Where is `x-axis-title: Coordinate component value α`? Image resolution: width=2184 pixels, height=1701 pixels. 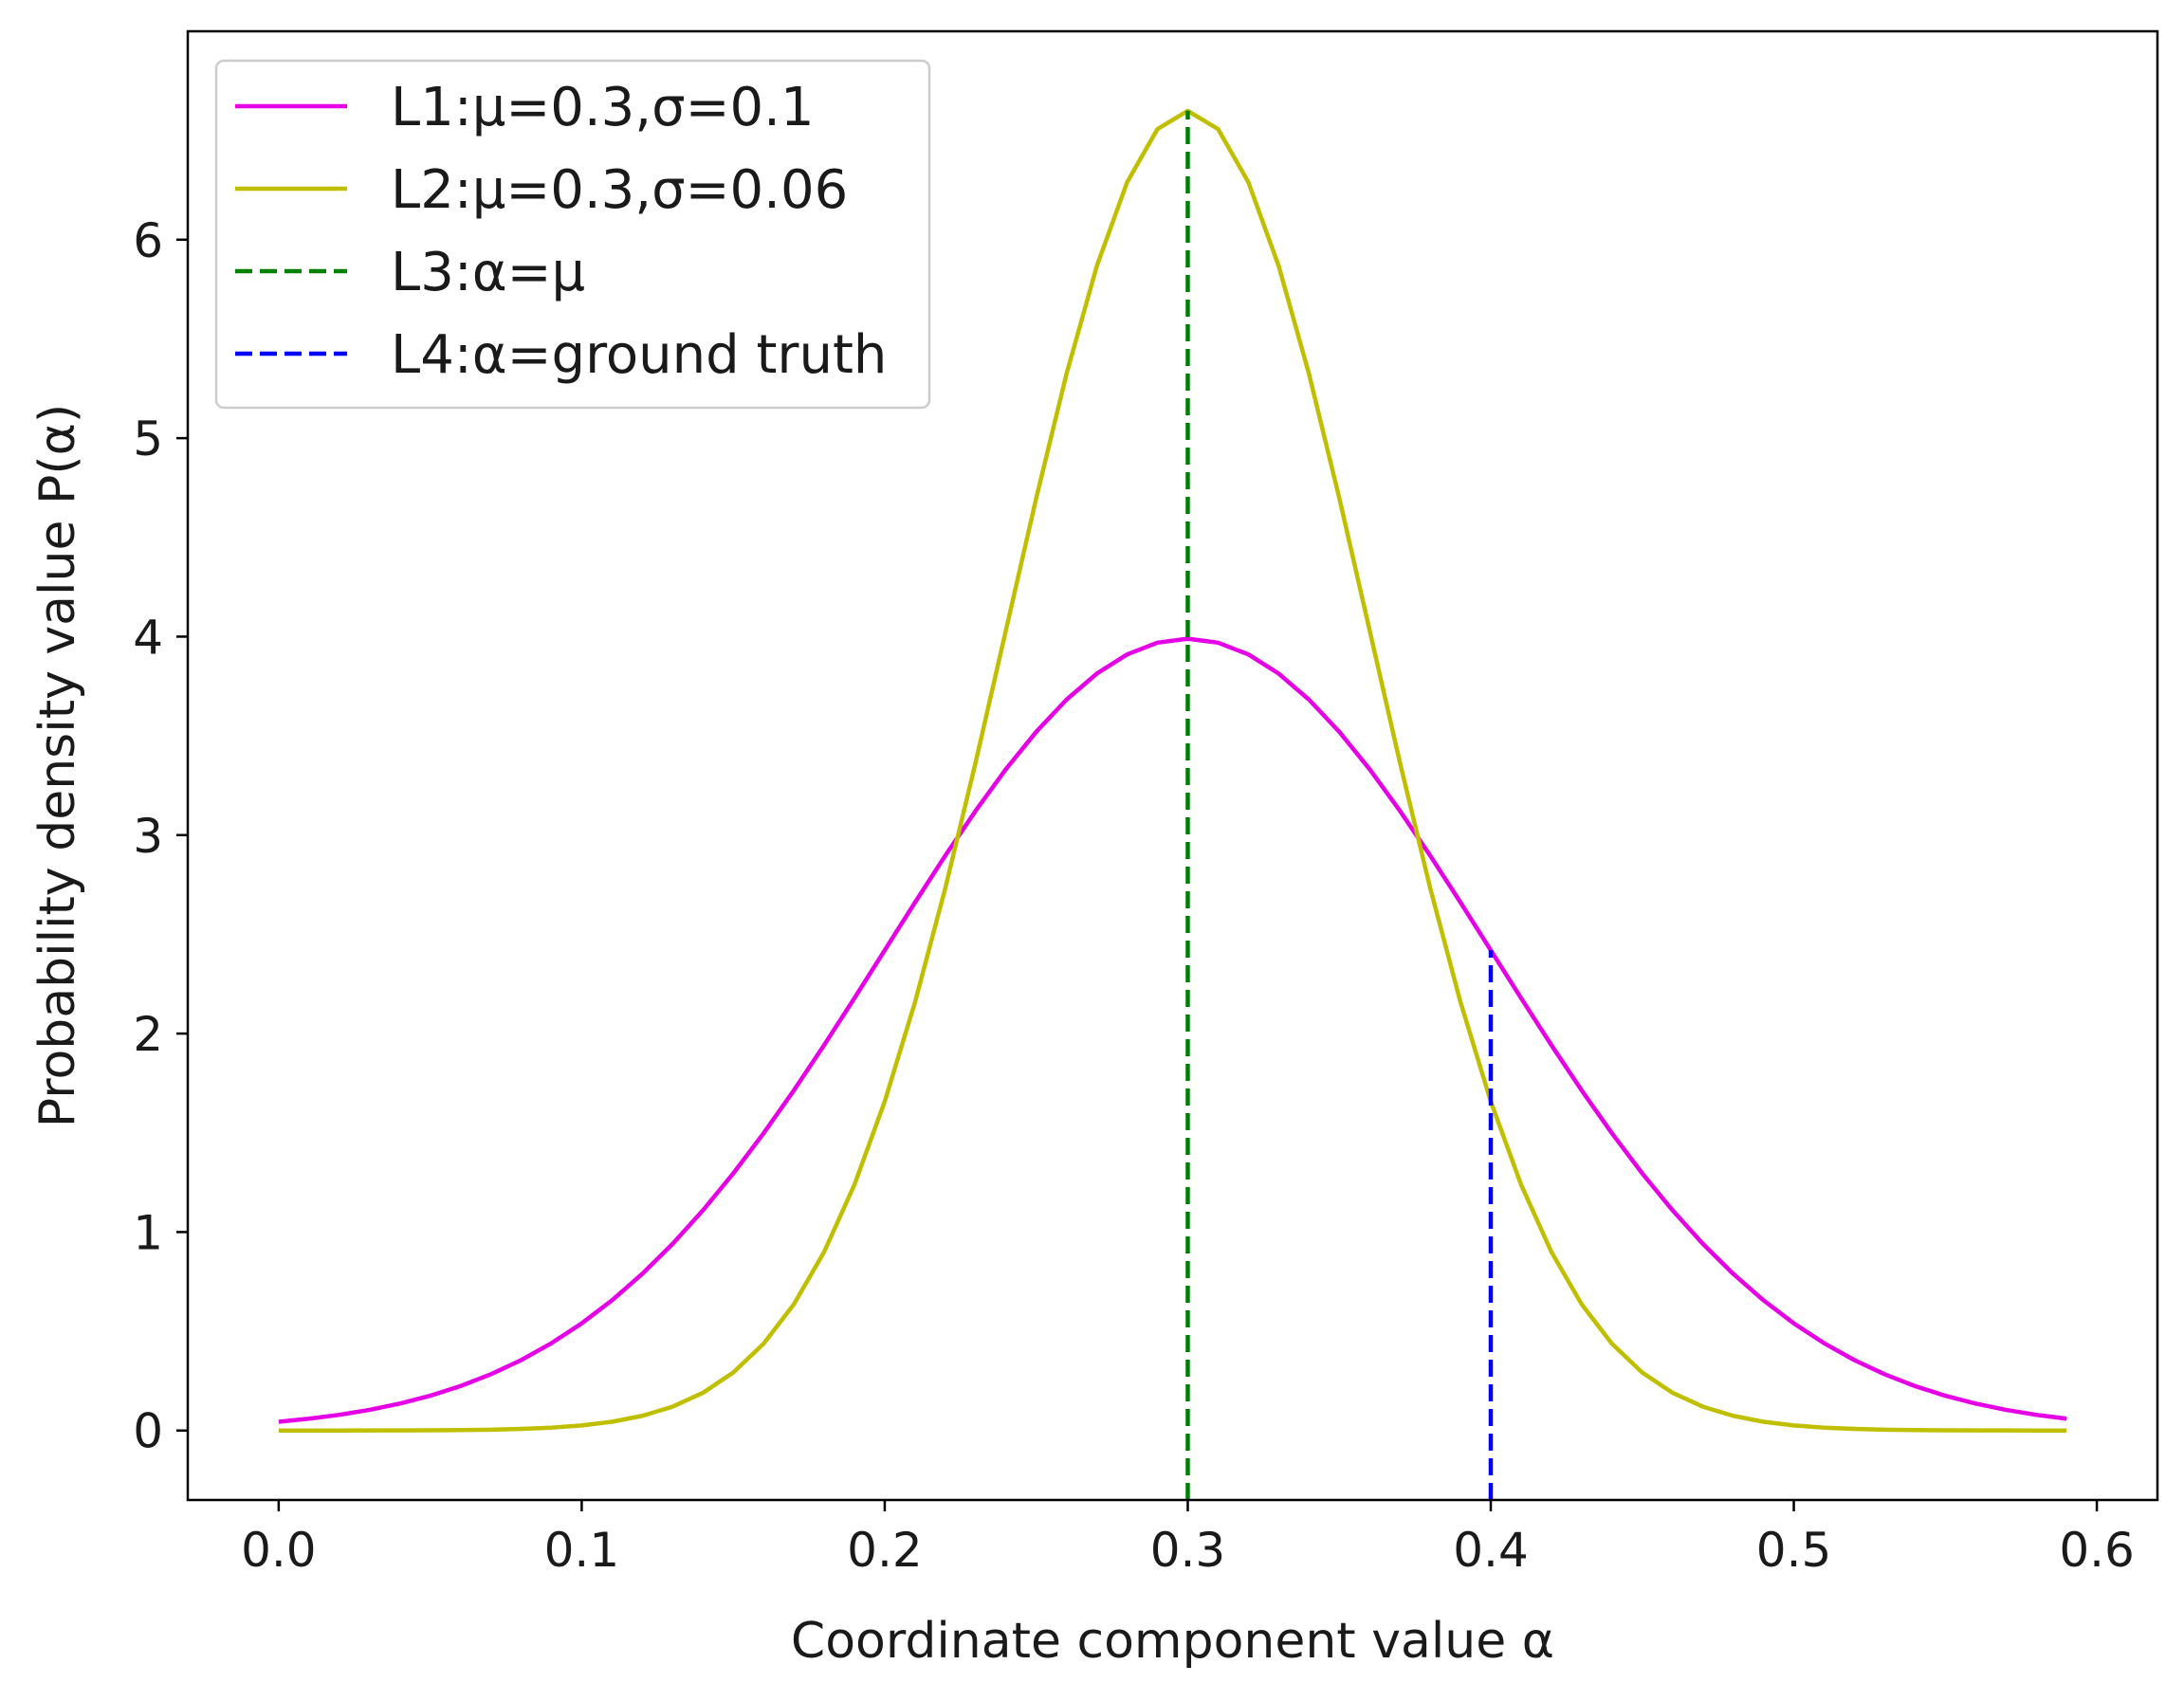 x-axis-title: Coordinate component value α is located at coordinates (1172, 1642).